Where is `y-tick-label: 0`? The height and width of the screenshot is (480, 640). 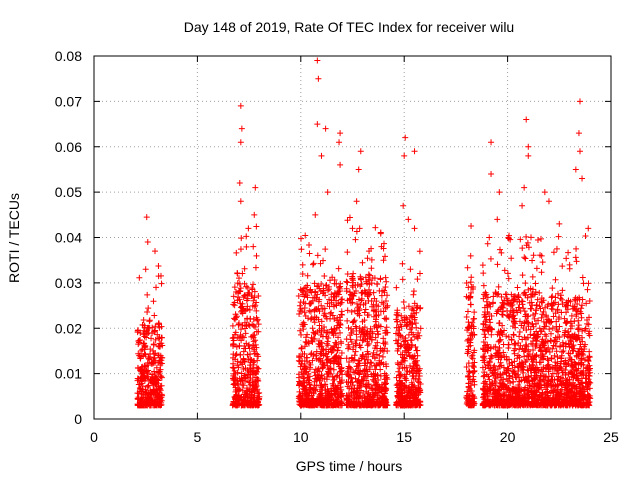
y-tick-label: 0 is located at coordinates (78, 419).